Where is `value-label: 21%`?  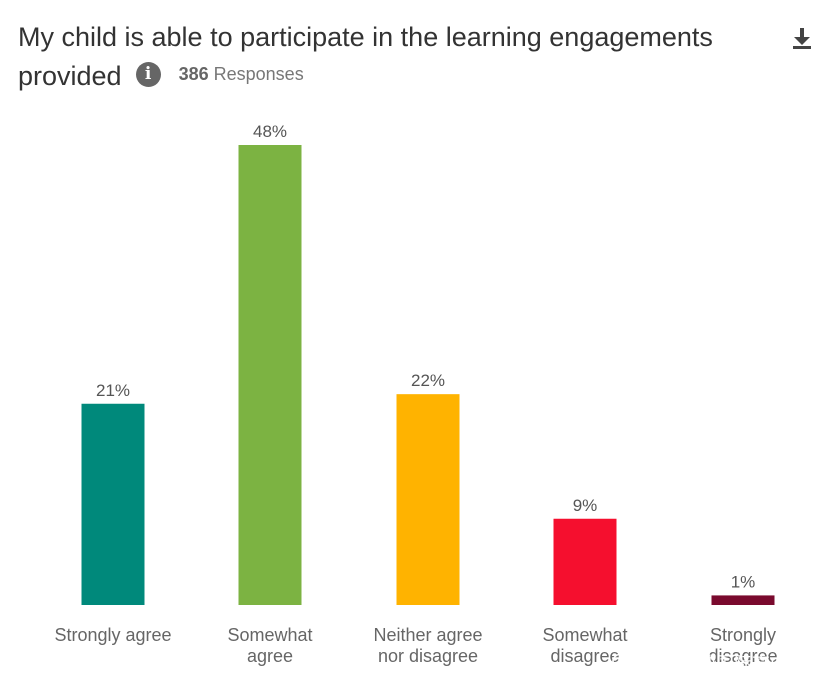 value-label: 21% is located at coordinates (113, 390).